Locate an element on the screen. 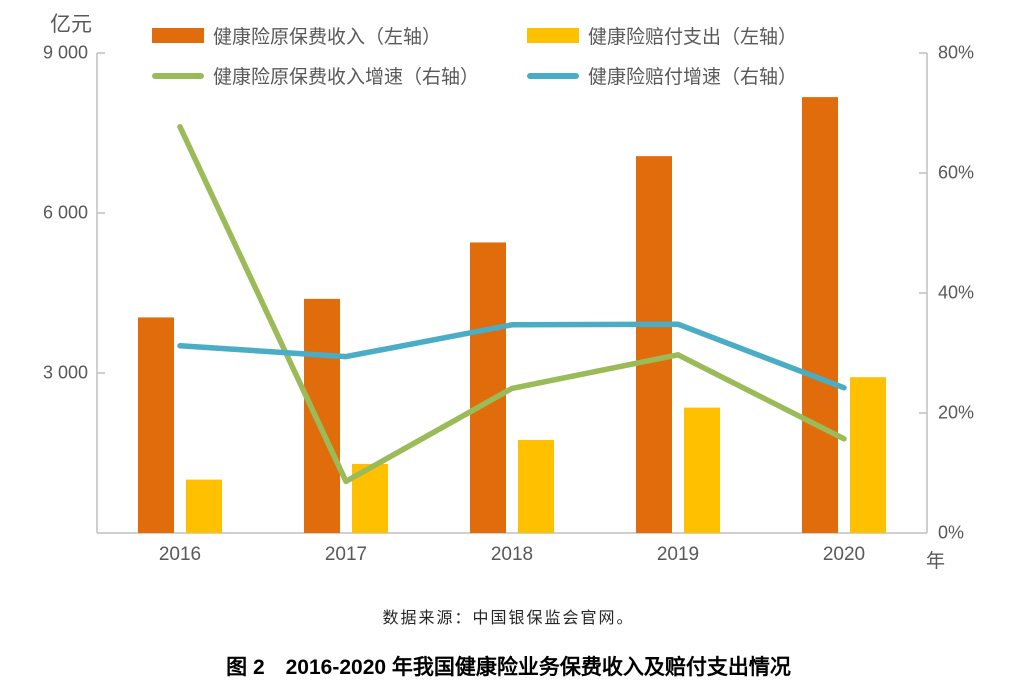 This screenshot has height=699, width=1017. legend-item-premium-growth: 健康险原保费收入增速（右轴） is located at coordinates (315, 75).